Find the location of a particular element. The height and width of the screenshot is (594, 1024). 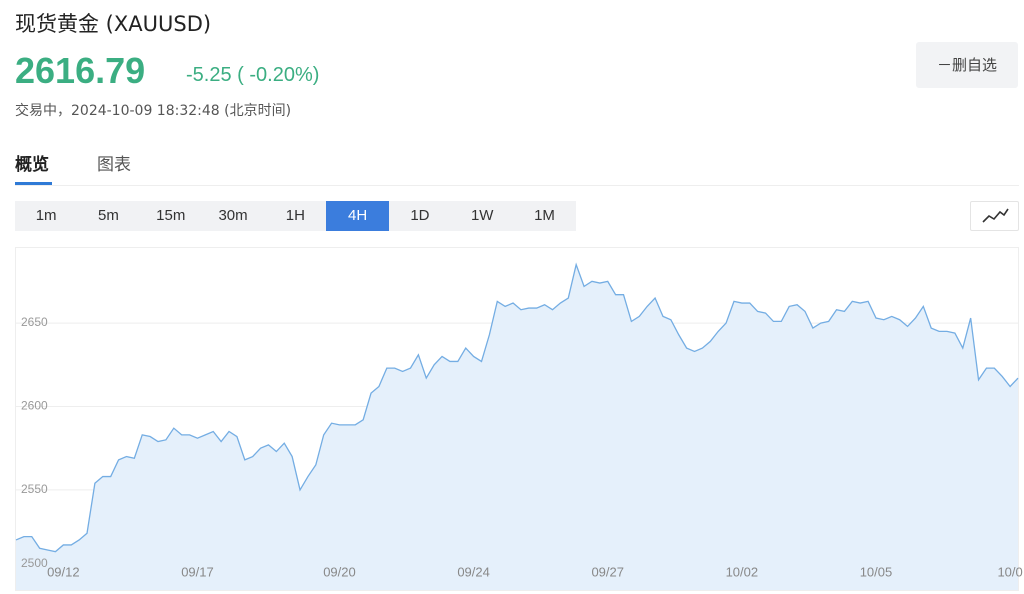

price-change: -5.25 ( -0.20%) is located at coordinates (253, 75).